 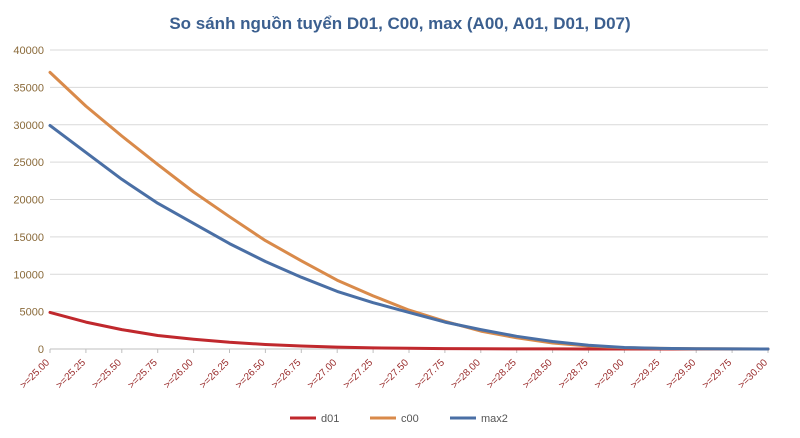 What do you see at coordinates (28, 126) in the screenshot?
I see `y-tick-label: 30000` at bounding box center [28, 126].